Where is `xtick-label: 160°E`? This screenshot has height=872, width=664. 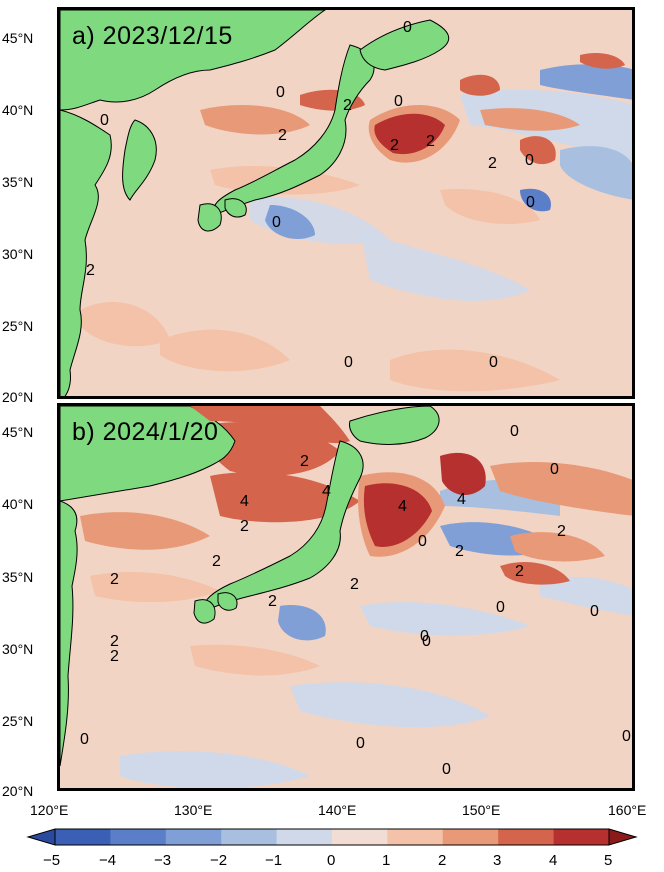 xtick-label: 160°E is located at coordinates (627, 810).